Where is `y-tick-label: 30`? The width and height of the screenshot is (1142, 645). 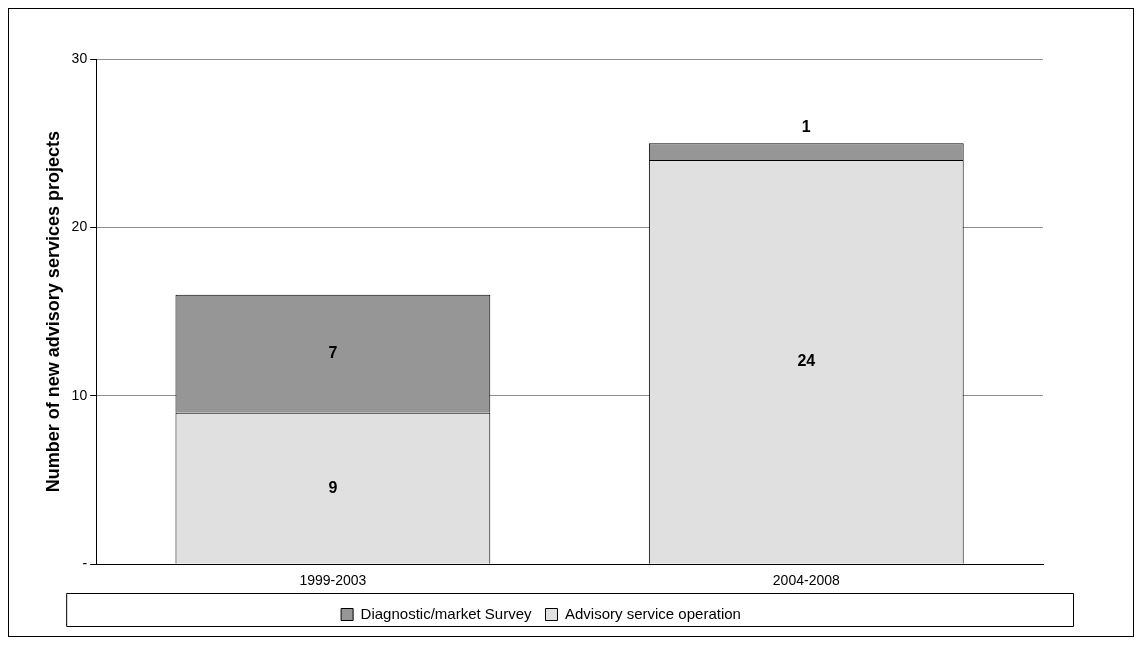
y-tick-label: 30 is located at coordinates (79, 57).